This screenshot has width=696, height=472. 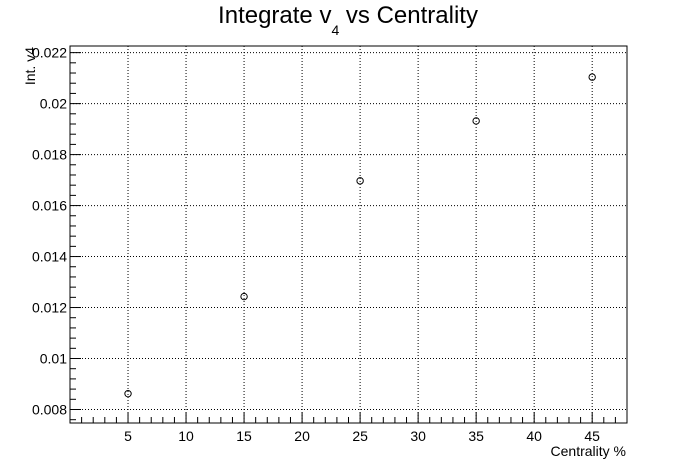 What do you see at coordinates (49, 409) in the screenshot?
I see `y-tick-label: 0.008` at bounding box center [49, 409].